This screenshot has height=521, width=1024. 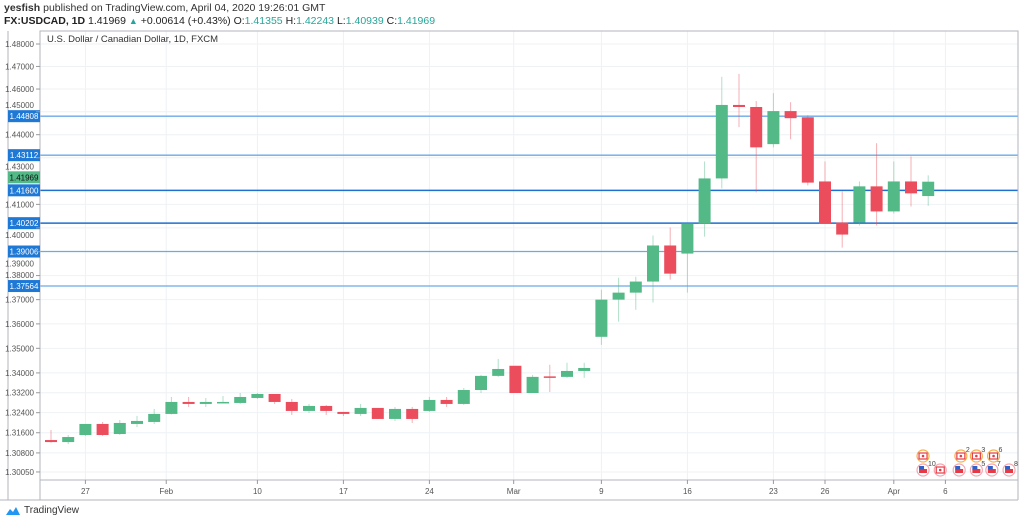 I want to click on event-markers: 2 3 6 10 5 7 8, so click(x=967, y=462).